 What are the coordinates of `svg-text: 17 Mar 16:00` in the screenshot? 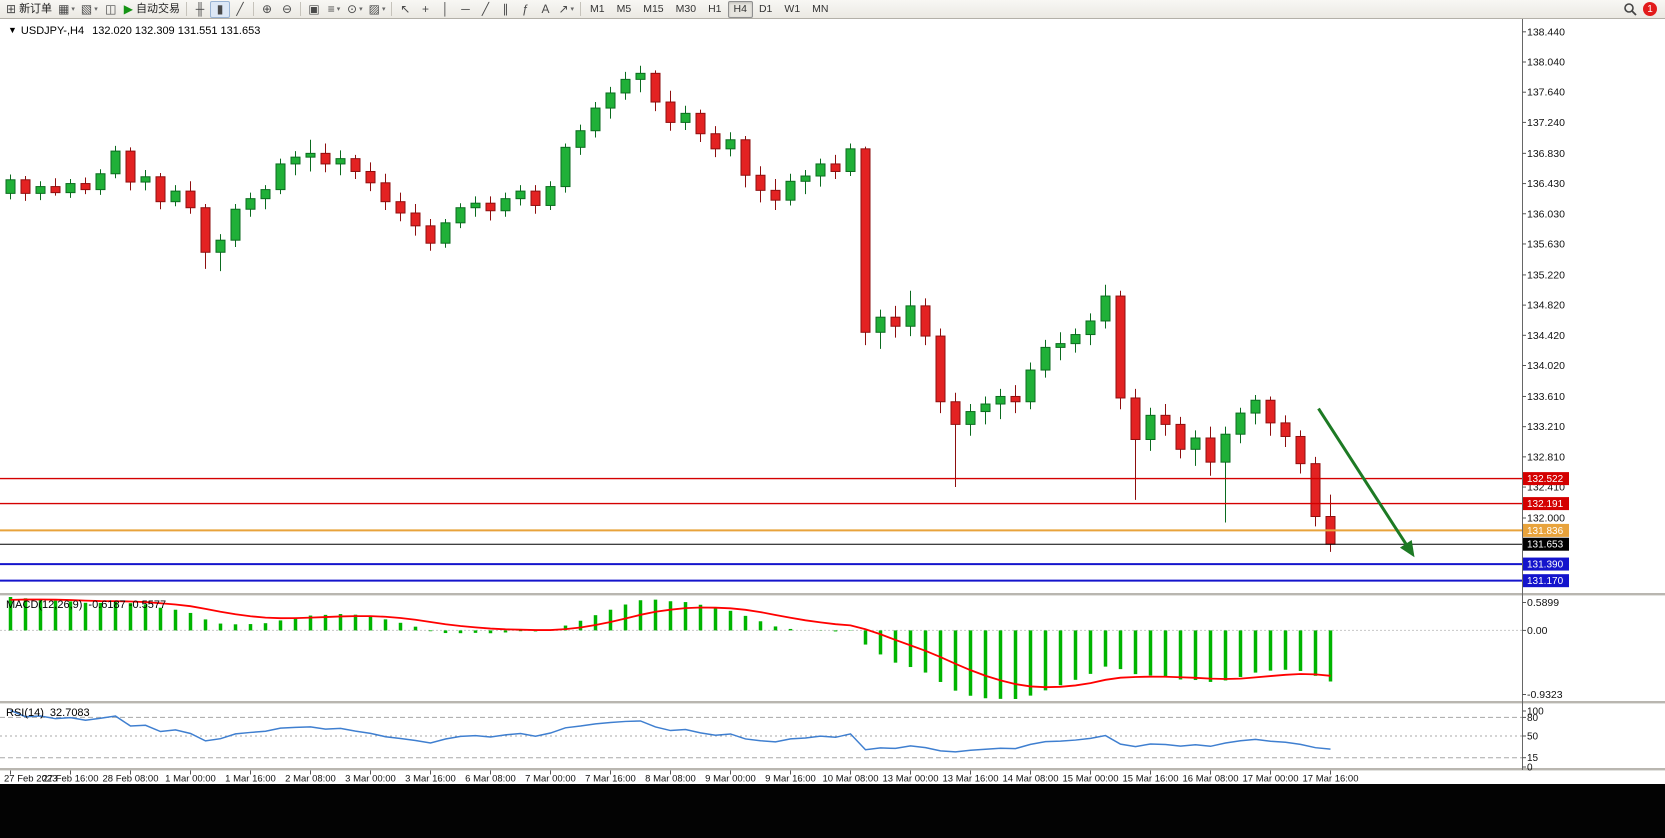 It's located at (1331, 779).